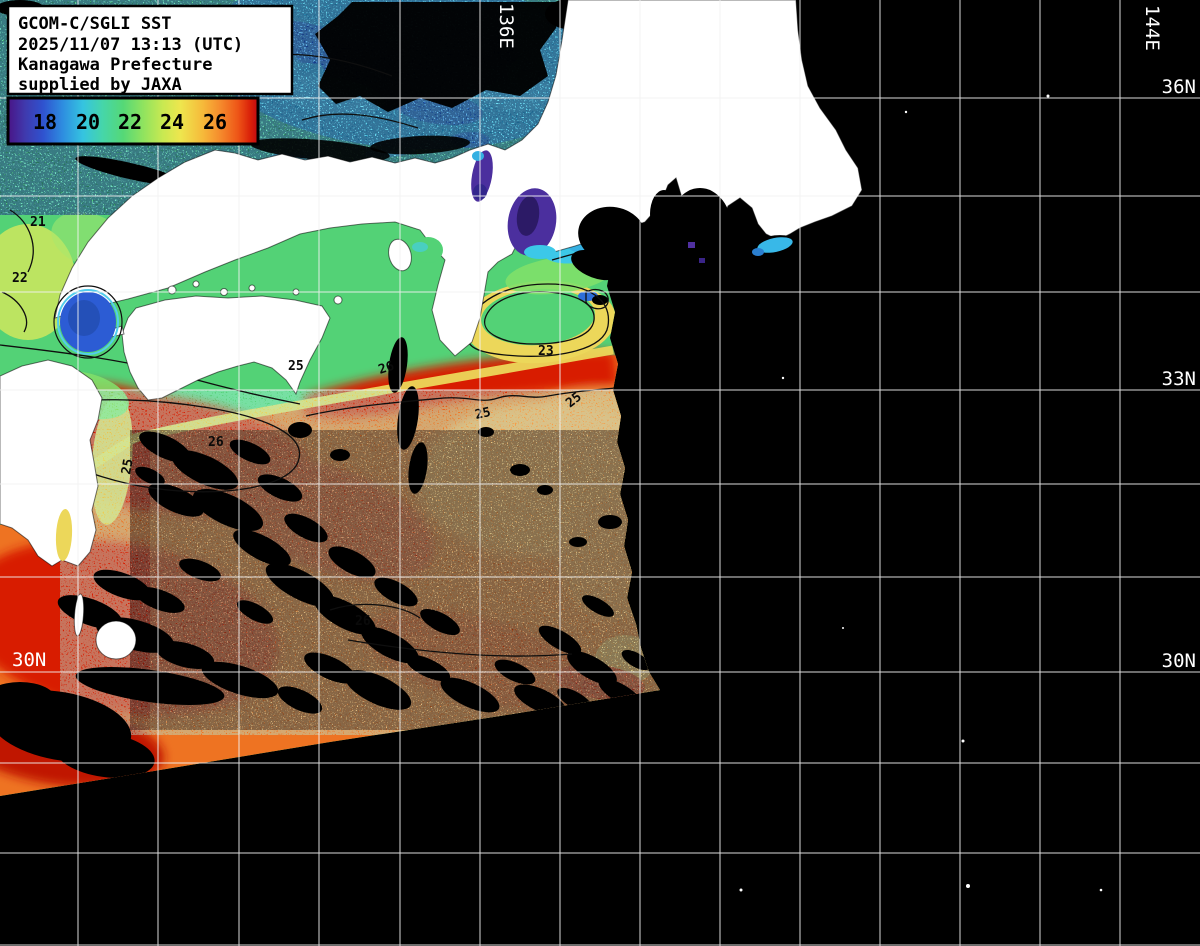  I want to click on kyushu-landmass, so click(51, 463).